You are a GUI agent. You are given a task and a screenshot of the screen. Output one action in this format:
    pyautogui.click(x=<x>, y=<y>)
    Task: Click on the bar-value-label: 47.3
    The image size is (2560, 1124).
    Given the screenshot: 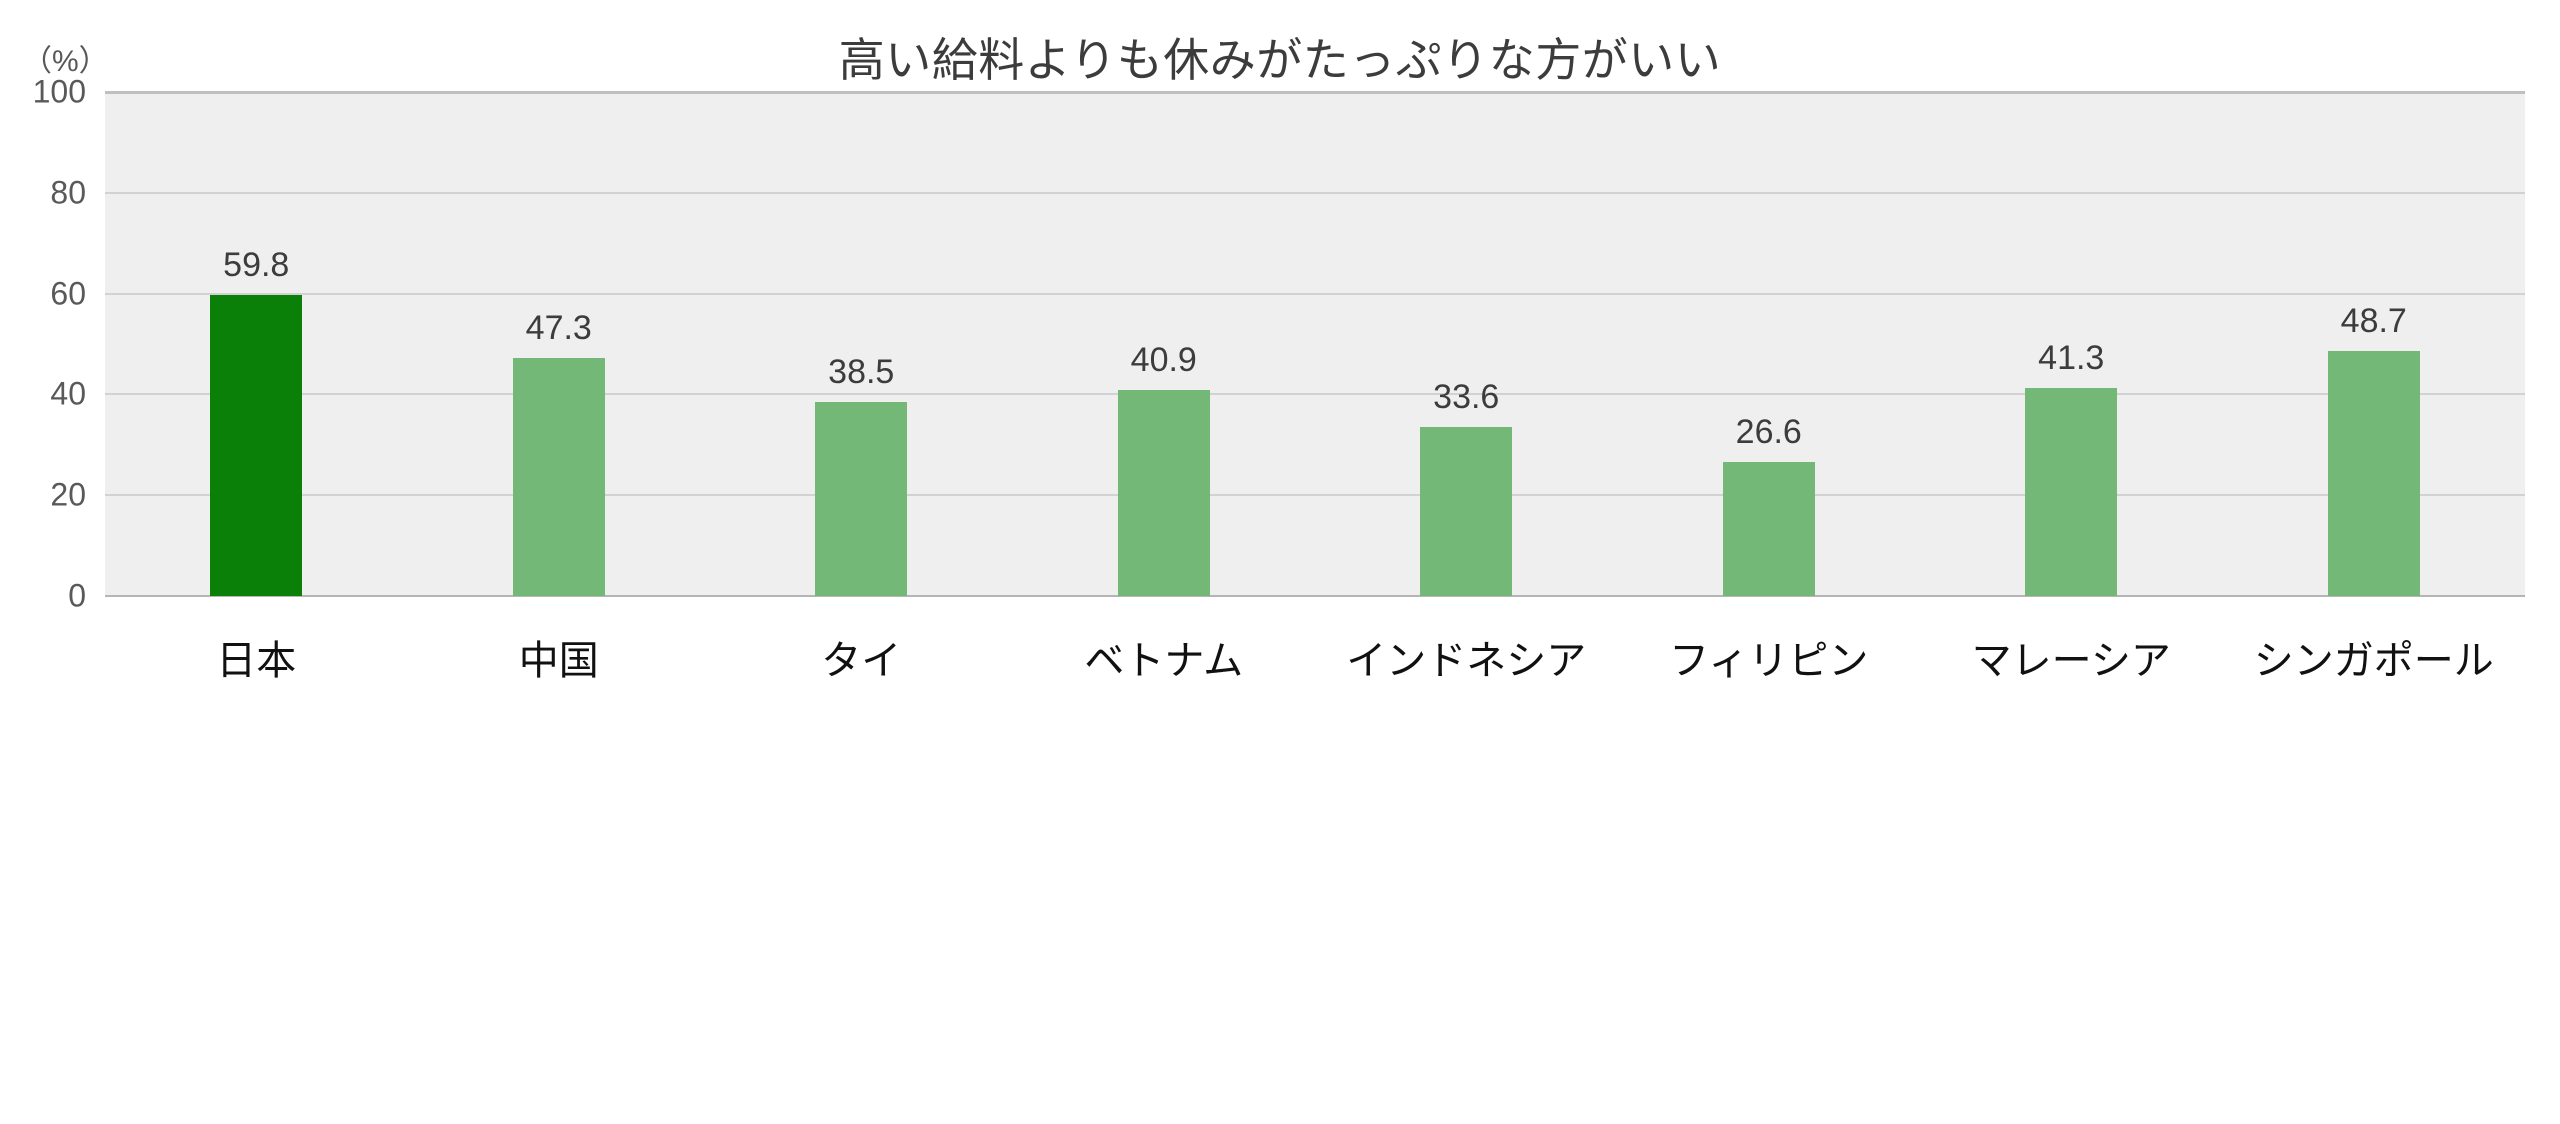 What is the action you would take?
    pyautogui.click(x=558, y=327)
    